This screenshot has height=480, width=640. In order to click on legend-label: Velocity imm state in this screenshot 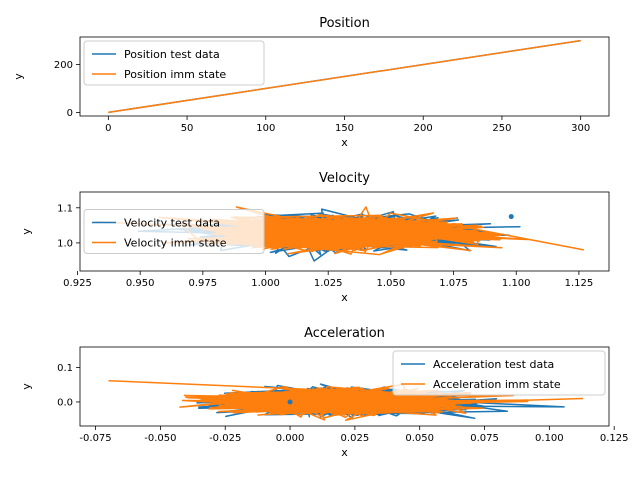, I will do `click(175, 243)`.